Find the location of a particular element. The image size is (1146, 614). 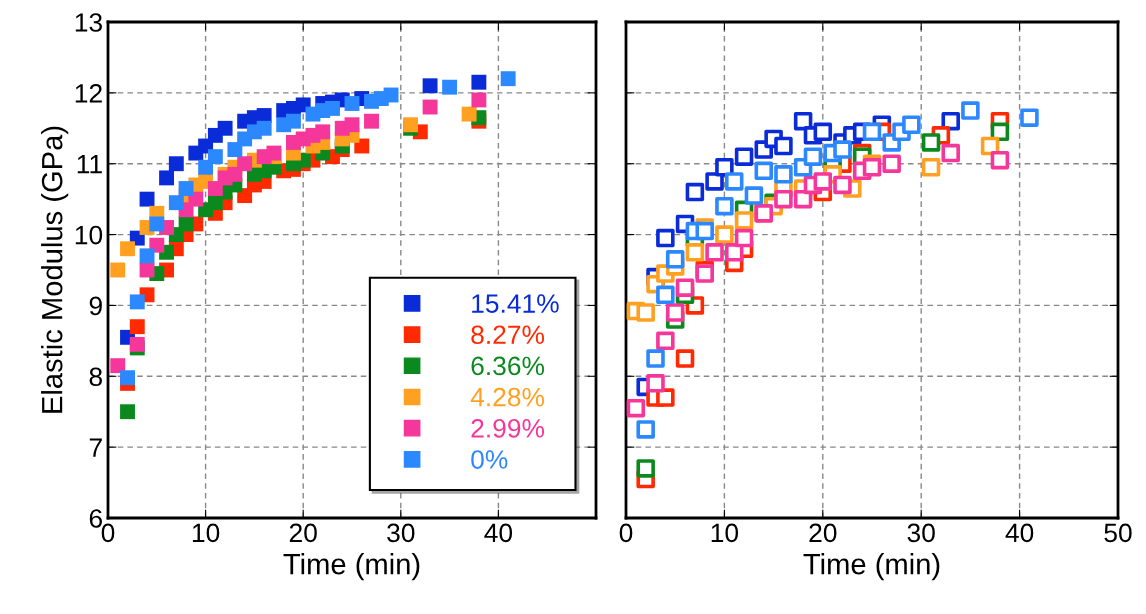

y-tick-label: 11 is located at coordinates (89, 164).